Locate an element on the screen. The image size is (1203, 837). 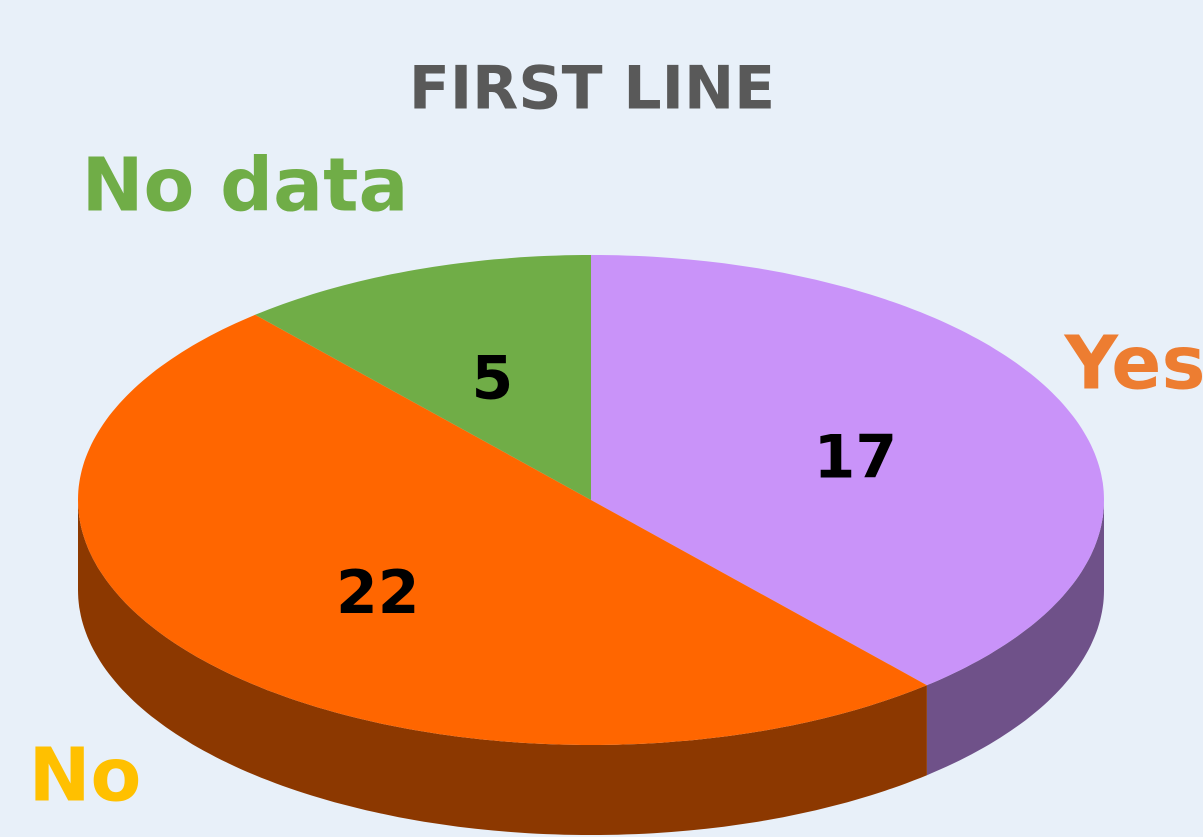
data-label: 22 is located at coordinates (378, 593).